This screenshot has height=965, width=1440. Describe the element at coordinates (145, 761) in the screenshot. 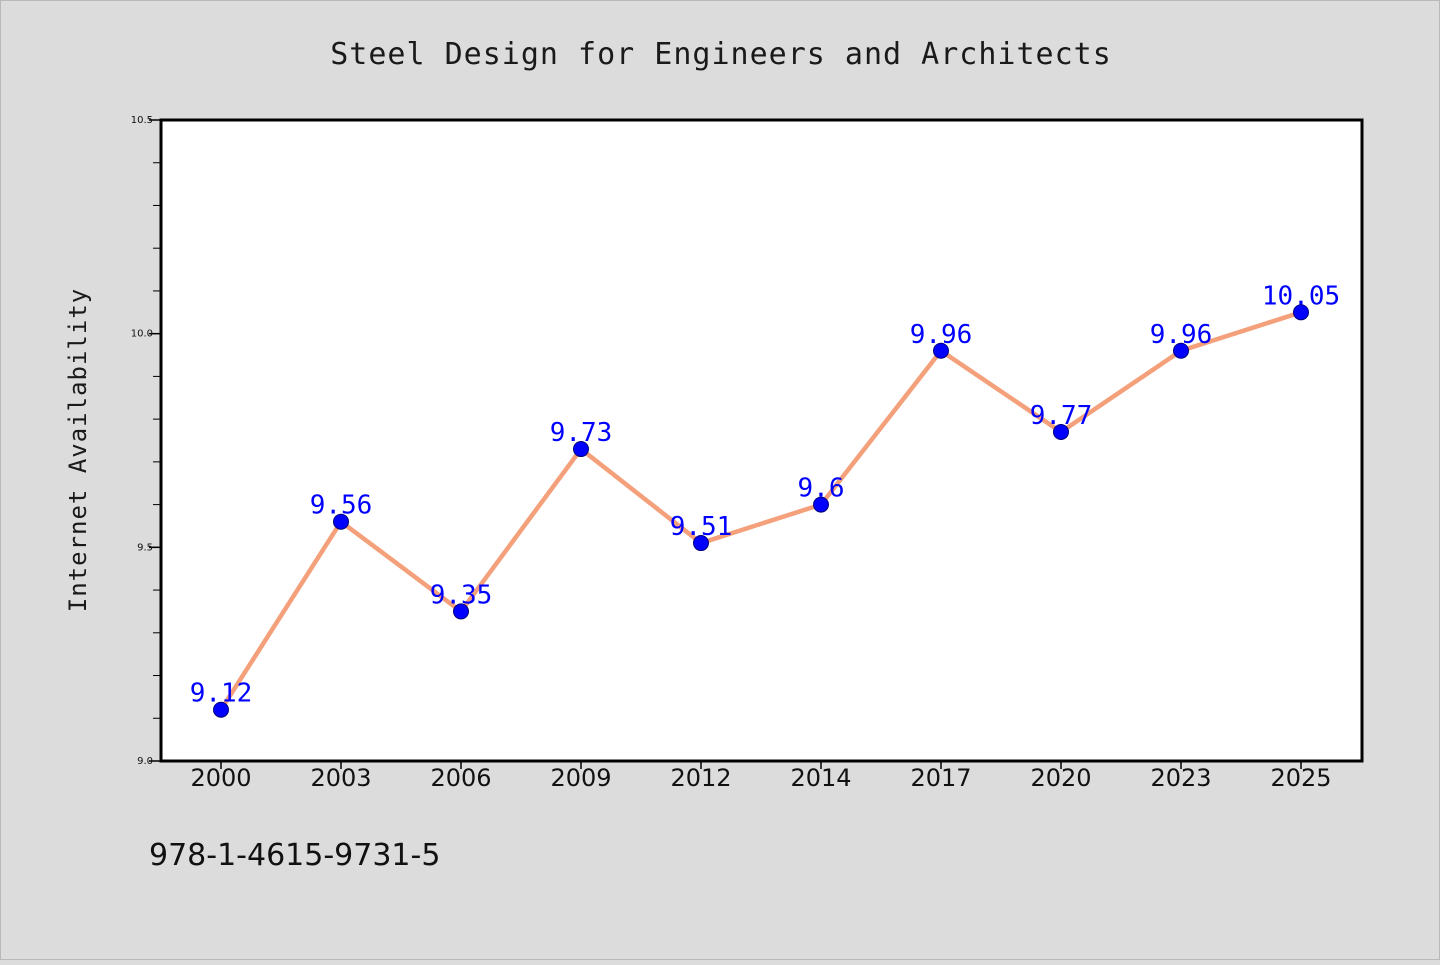

I see `y-tick-label: 9.0` at that location.